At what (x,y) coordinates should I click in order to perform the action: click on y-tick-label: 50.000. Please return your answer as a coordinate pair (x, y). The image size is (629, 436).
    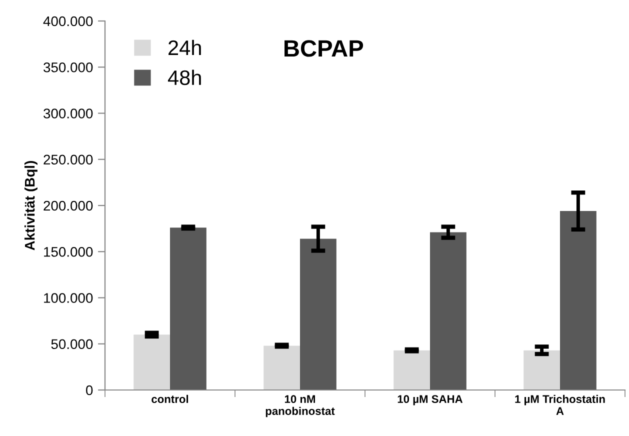
    Looking at the image, I should click on (72, 344).